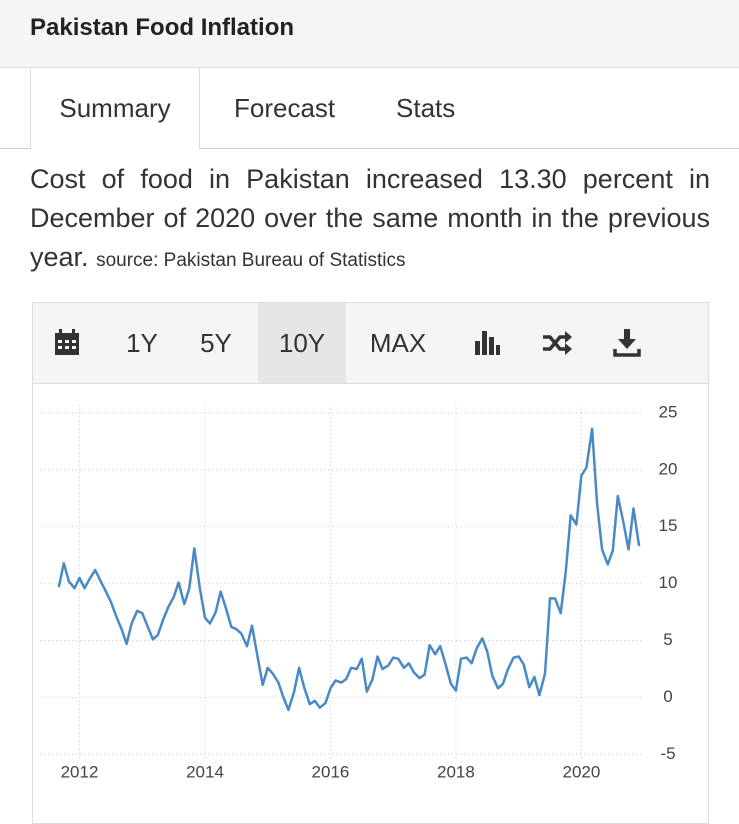 This screenshot has height=824, width=739. What do you see at coordinates (667, 696) in the screenshot?
I see `y-tick-label: 0` at bounding box center [667, 696].